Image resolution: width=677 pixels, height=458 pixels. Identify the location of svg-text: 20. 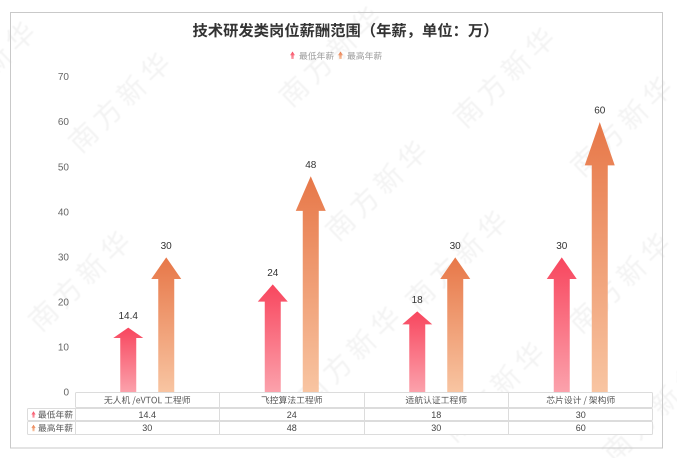
(64, 303).